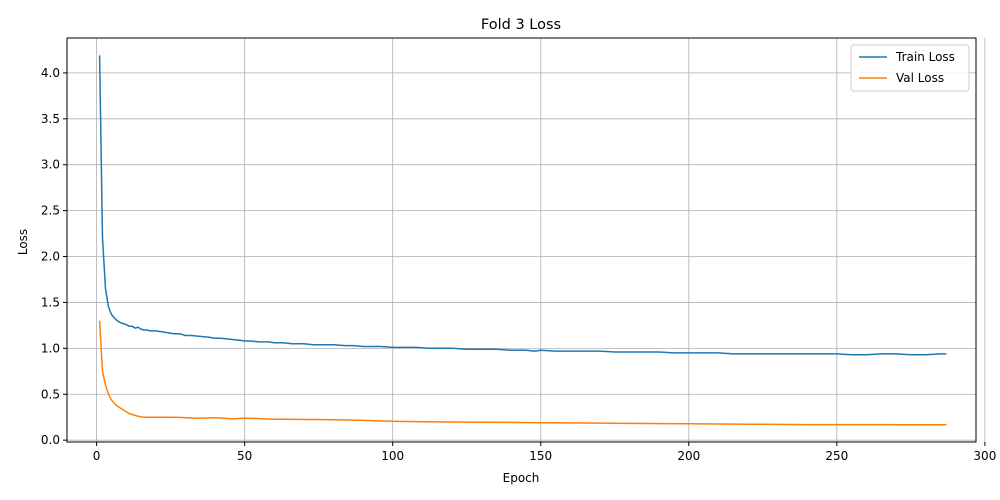  Describe the element at coordinates (836, 456) in the screenshot. I see `x-tick-label: 250` at that location.